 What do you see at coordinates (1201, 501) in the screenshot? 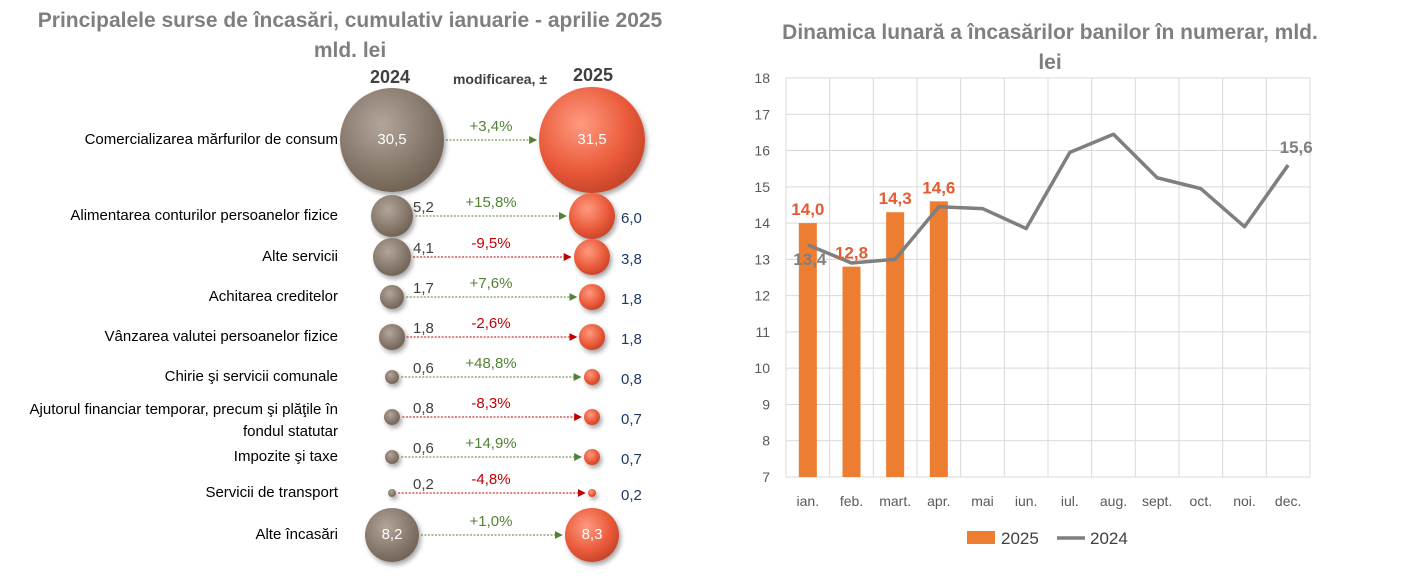
I see `x-tick-label: oct.` at bounding box center [1201, 501].